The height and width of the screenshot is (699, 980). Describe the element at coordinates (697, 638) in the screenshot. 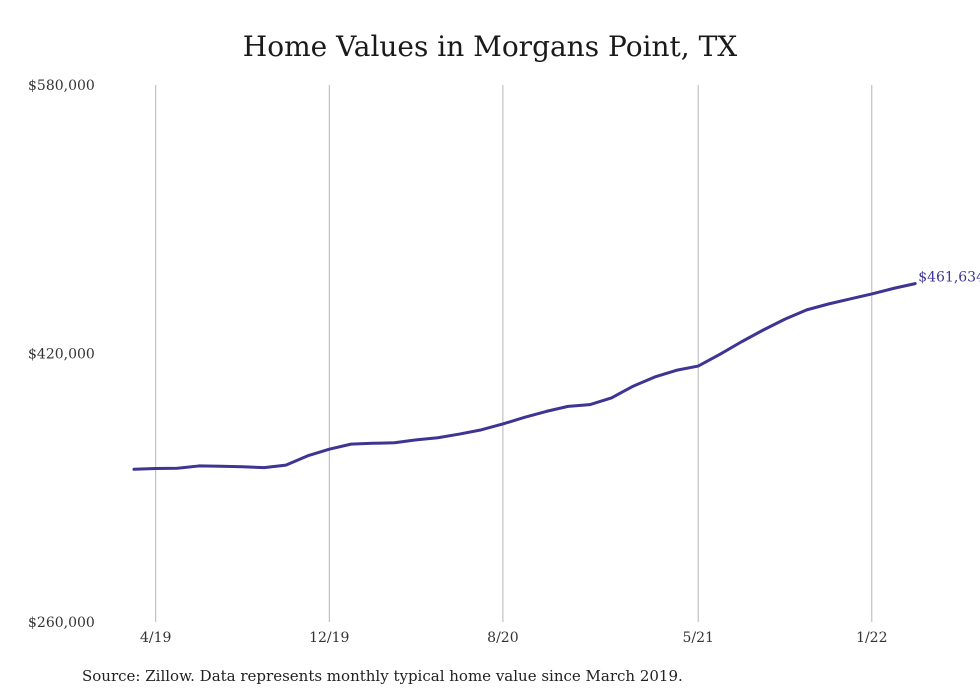

I see `x-tick-label: 5/21` at that location.